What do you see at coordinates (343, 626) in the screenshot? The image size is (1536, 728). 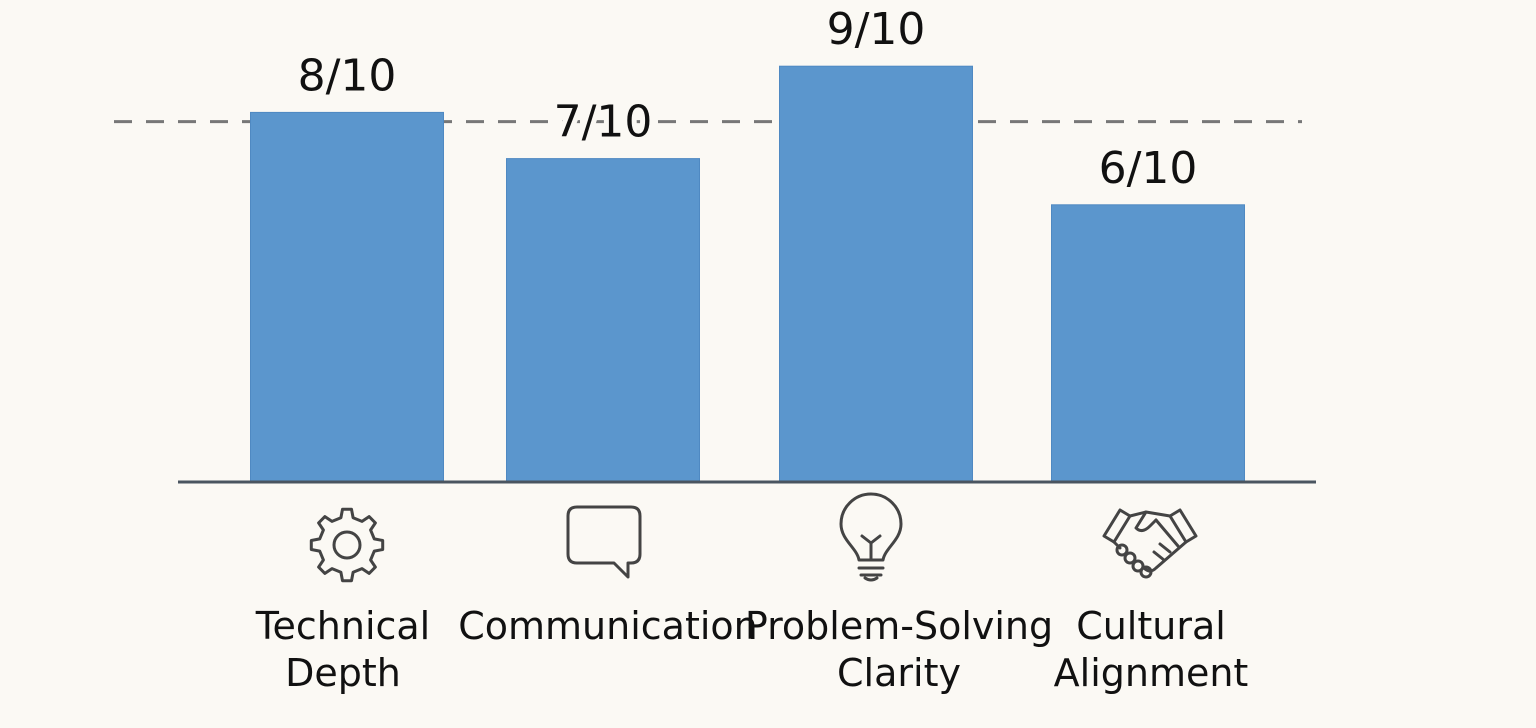 I see `category-label: Technical` at bounding box center [343, 626].